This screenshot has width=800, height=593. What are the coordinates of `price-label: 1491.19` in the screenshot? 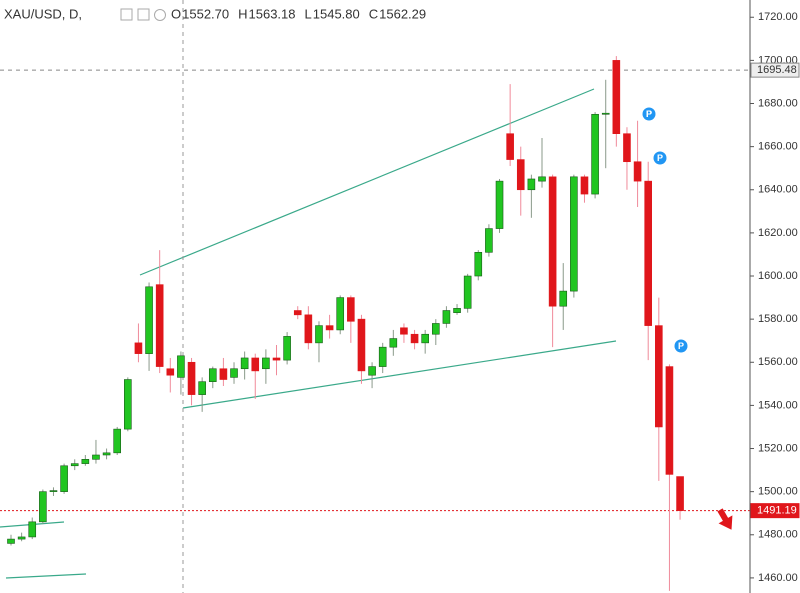 It's located at (777, 511).